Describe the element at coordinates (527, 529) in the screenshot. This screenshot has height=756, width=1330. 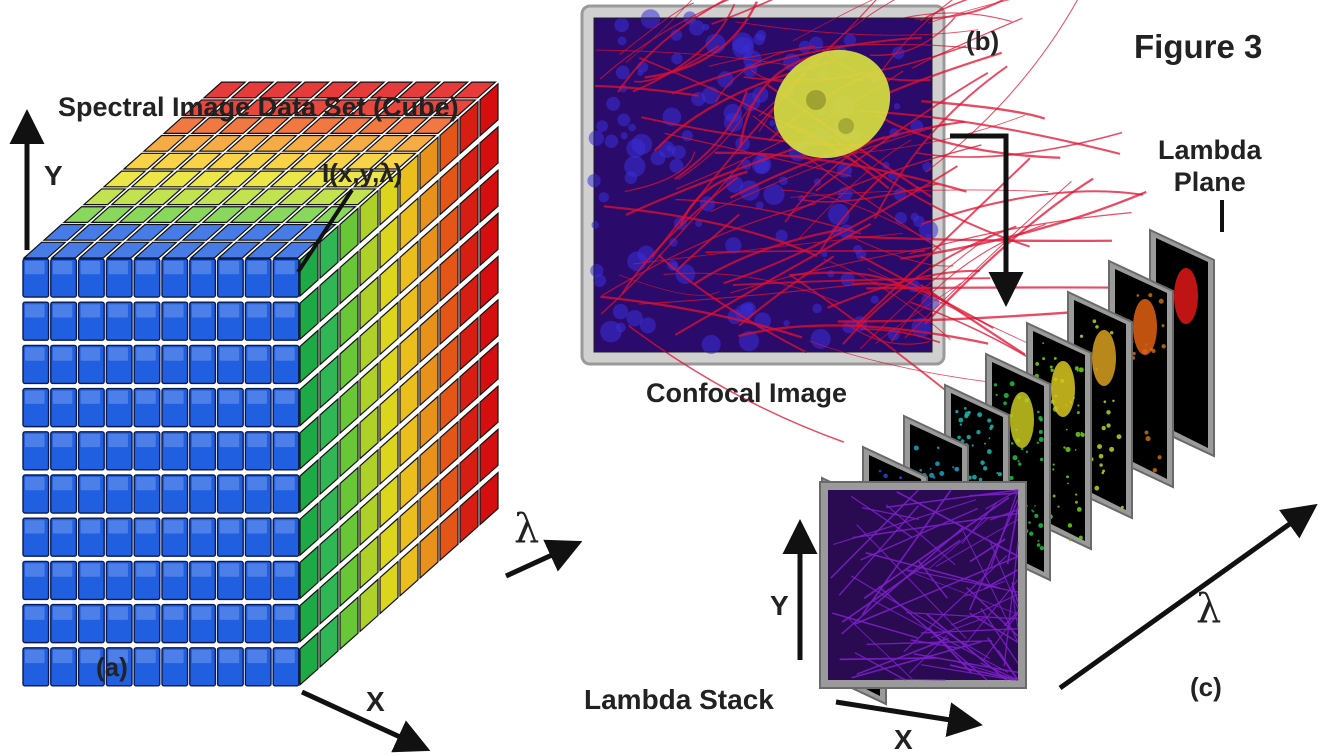
I see `cube-axis-lambda-label: λ` at that location.